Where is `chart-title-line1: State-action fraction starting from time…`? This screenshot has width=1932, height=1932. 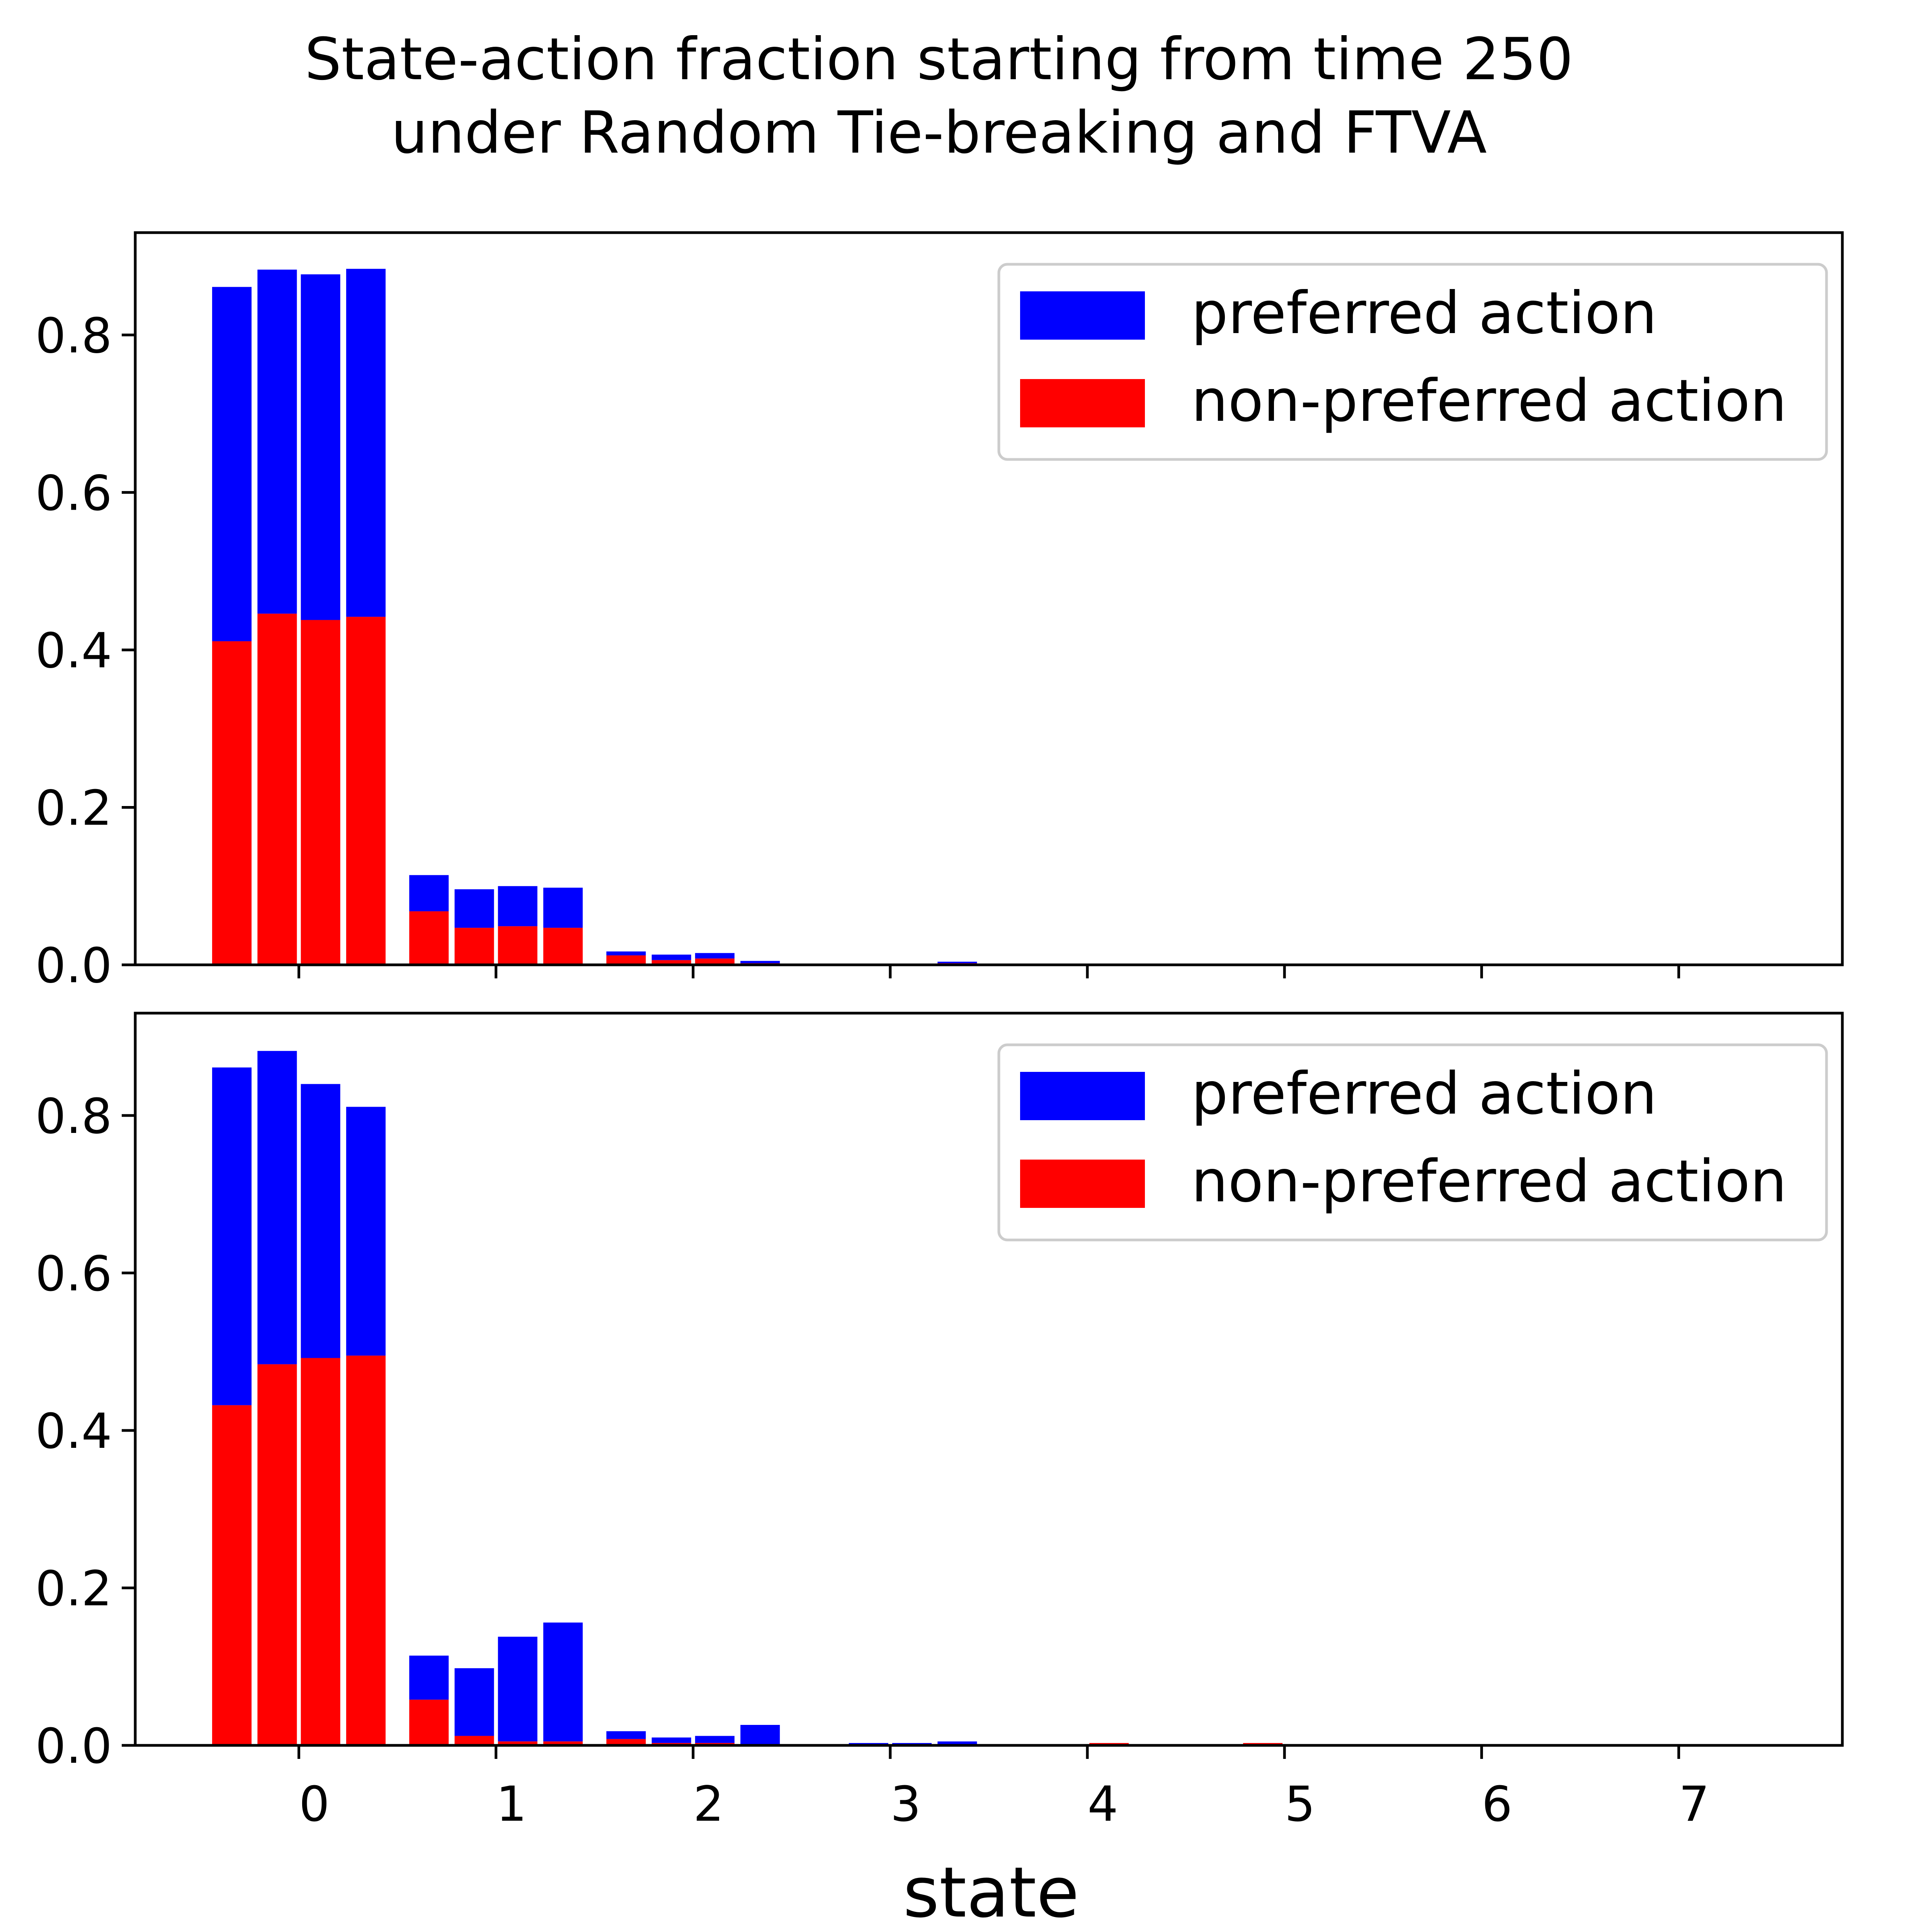 chart-title-line1: State-action fraction starting from time… is located at coordinates (939, 60).